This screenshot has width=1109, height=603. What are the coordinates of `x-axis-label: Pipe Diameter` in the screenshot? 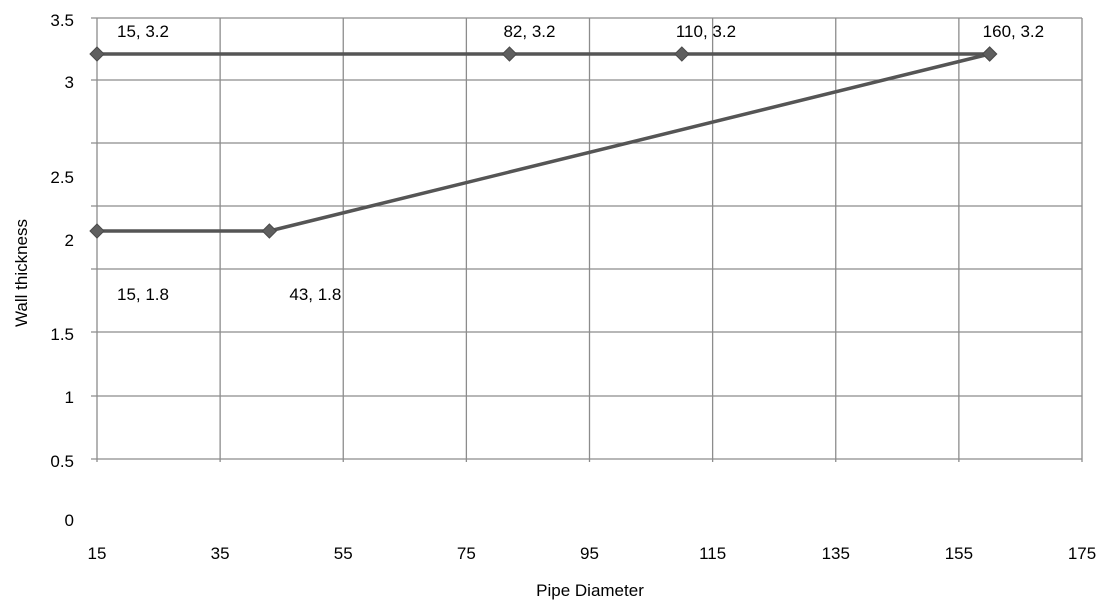 It's located at (590, 590).